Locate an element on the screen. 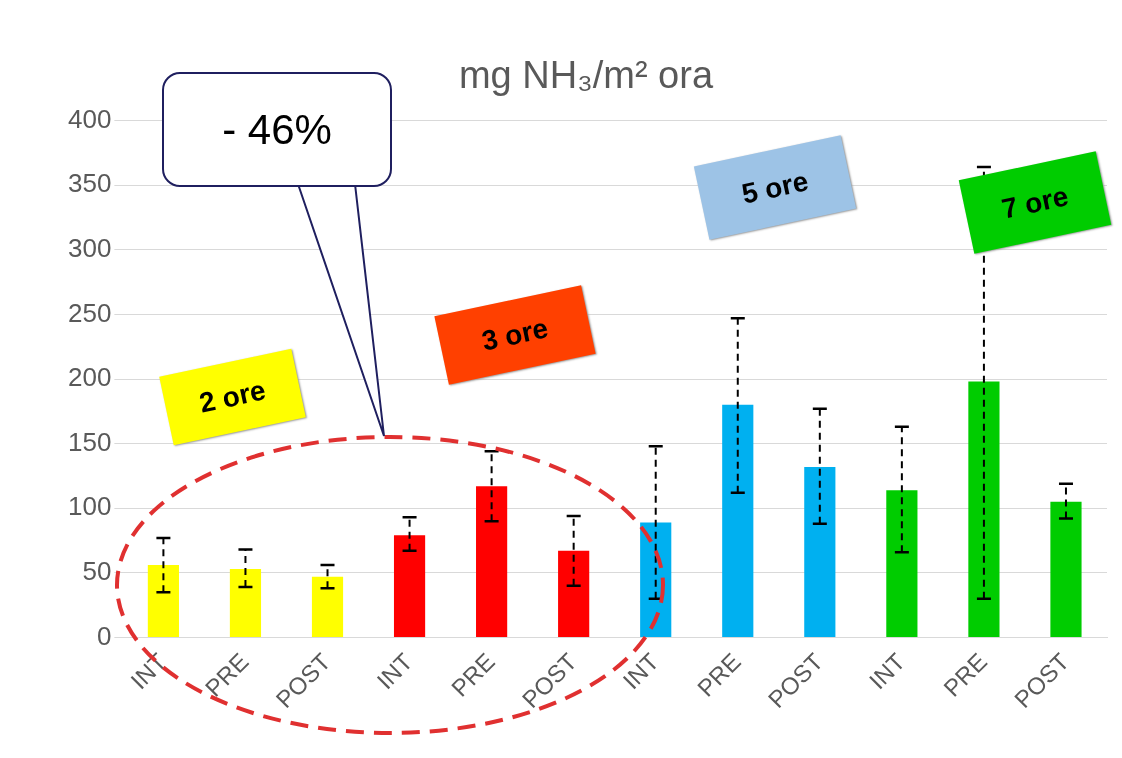 The height and width of the screenshot is (758, 1122). y-tick-label: 50 is located at coordinates (97, 571).